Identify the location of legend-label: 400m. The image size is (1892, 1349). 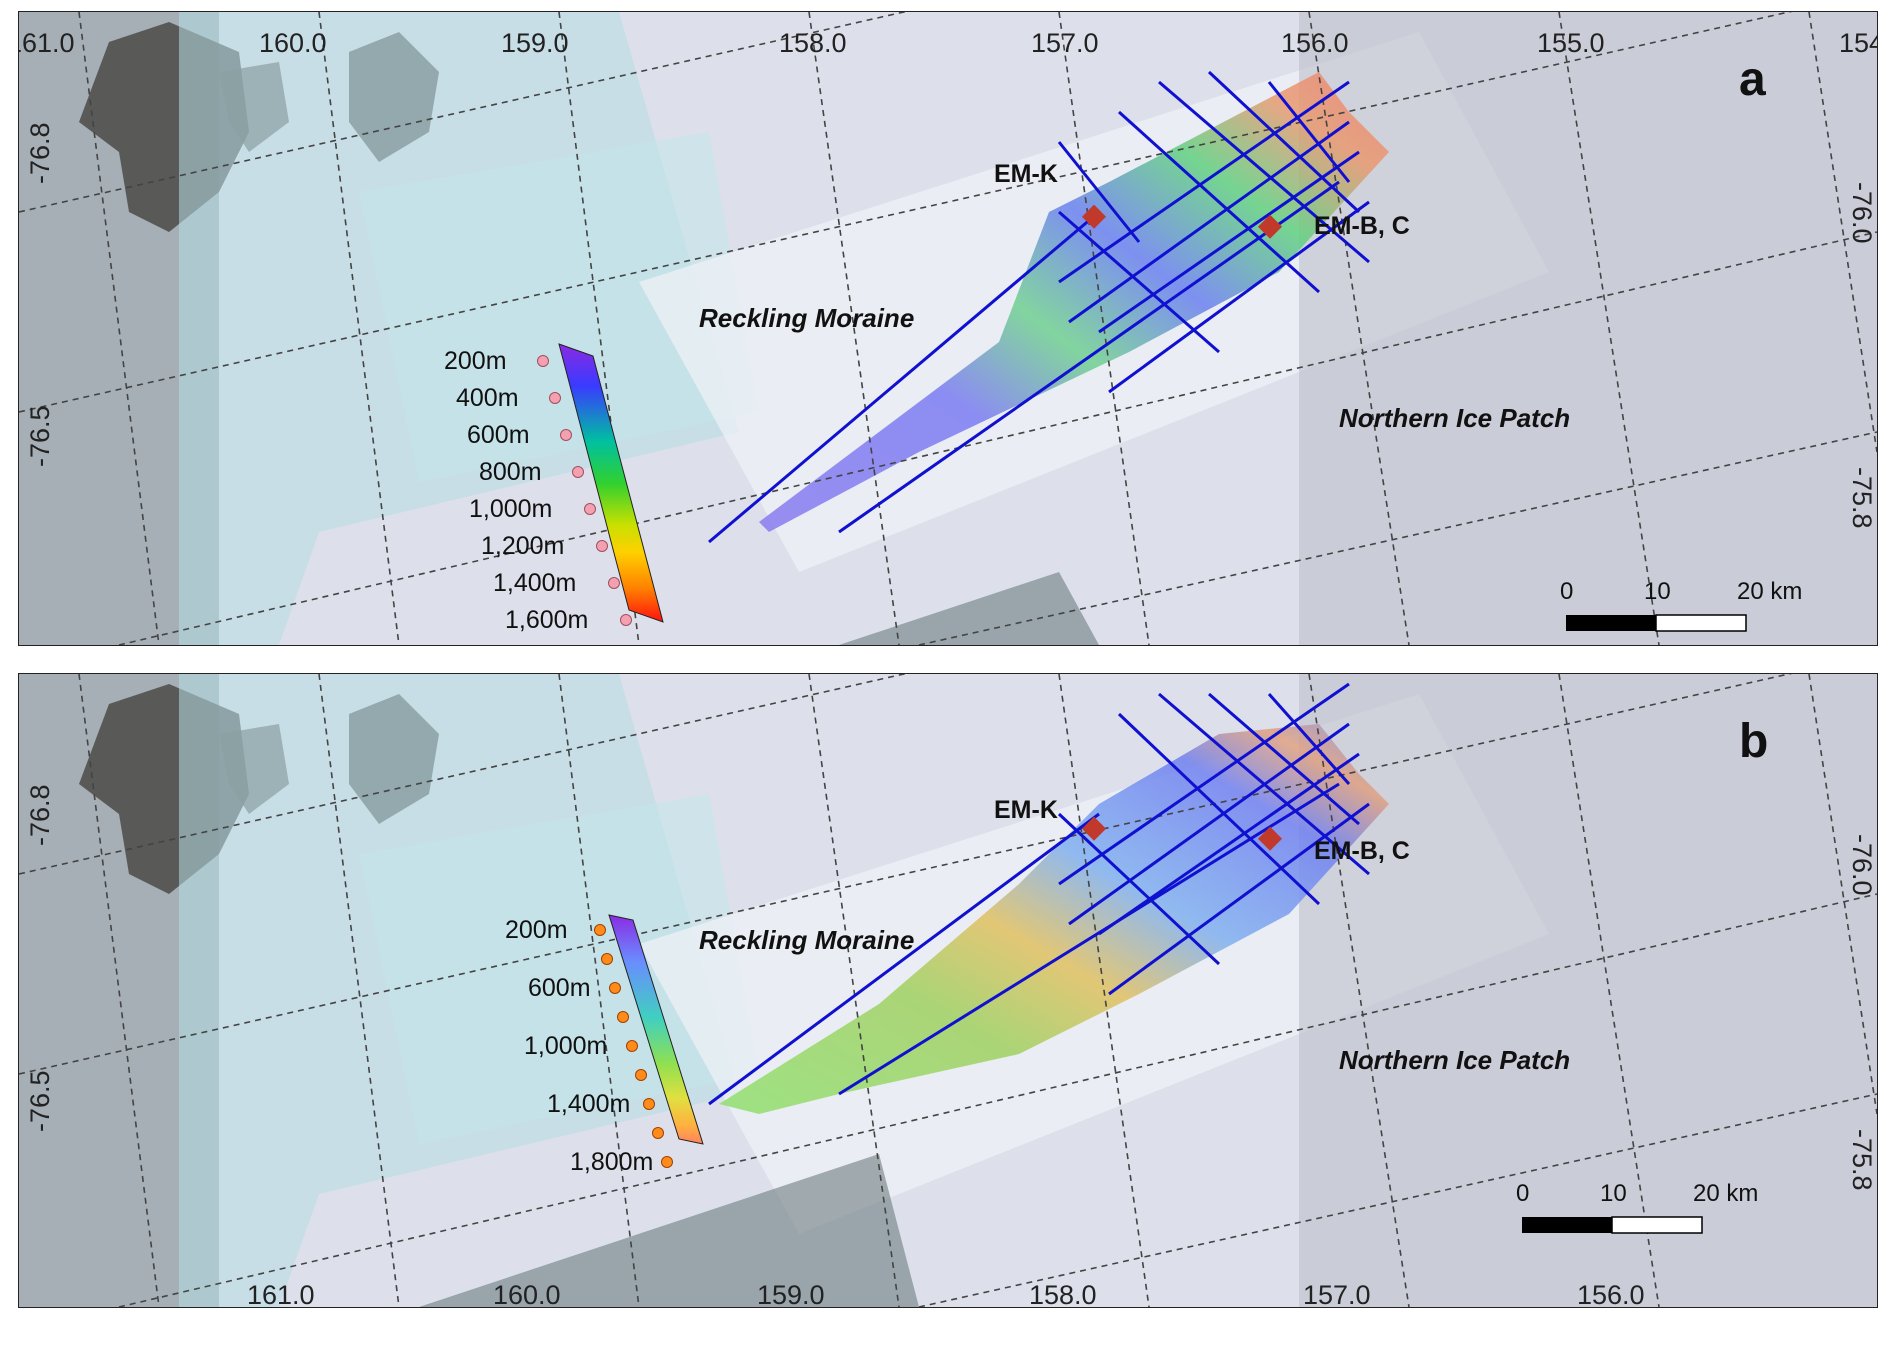
(487, 398).